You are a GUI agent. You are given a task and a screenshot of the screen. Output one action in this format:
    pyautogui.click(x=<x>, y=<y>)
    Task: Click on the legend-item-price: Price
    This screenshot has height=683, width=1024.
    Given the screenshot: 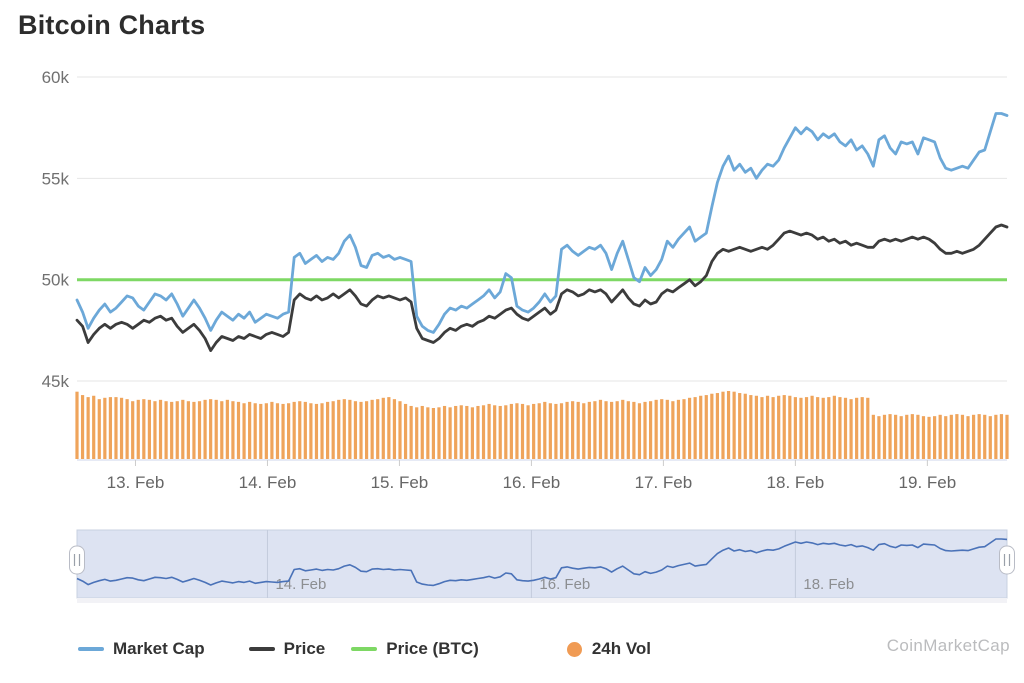 What is the action you would take?
    pyautogui.click(x=286, y=649)
    